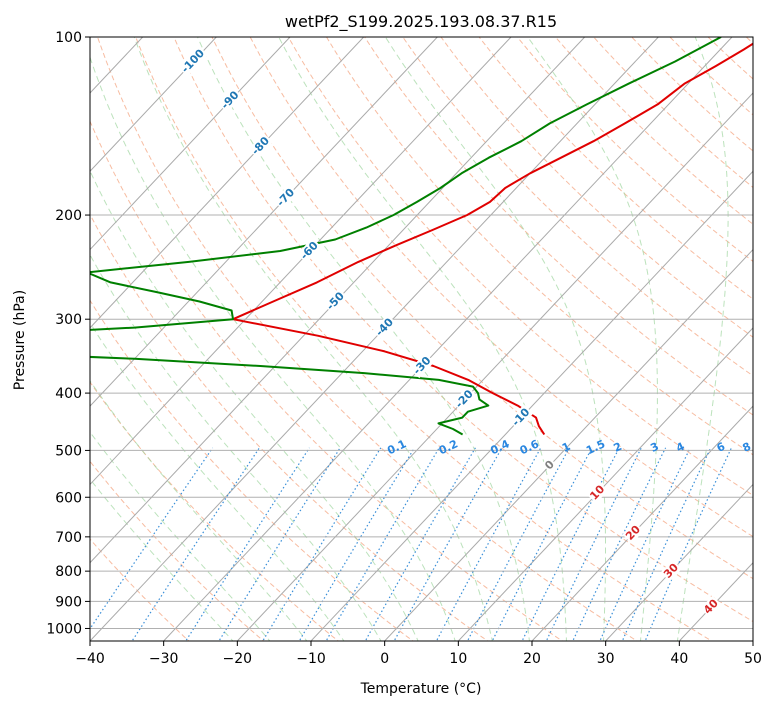  I want to click on x-tick-label: −20, so click(238, 659).